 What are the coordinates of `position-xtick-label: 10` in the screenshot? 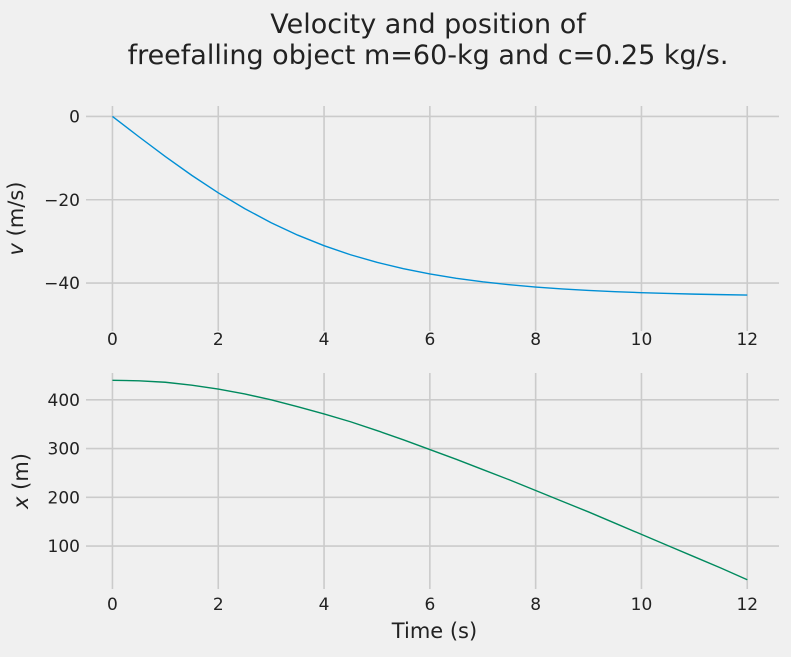 It's located at (642, 605).